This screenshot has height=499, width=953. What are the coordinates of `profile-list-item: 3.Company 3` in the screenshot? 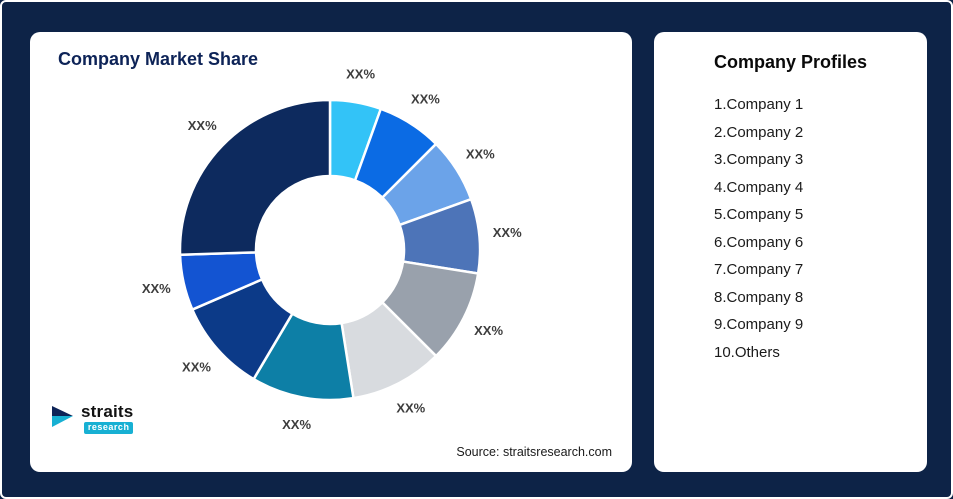 It's located at (759, 159).